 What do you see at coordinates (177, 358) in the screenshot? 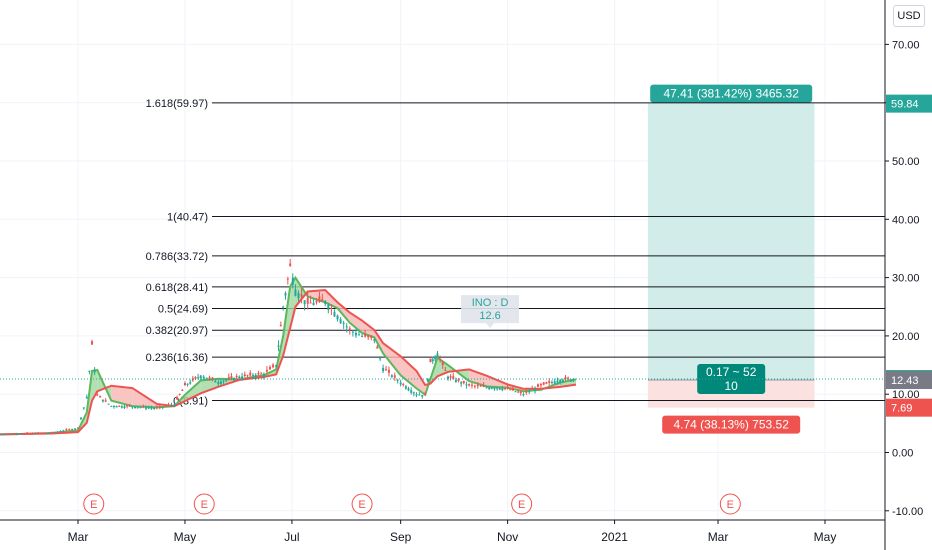
I see `fib-label: 0.236(16.36)` at bounding box center [177, 358].